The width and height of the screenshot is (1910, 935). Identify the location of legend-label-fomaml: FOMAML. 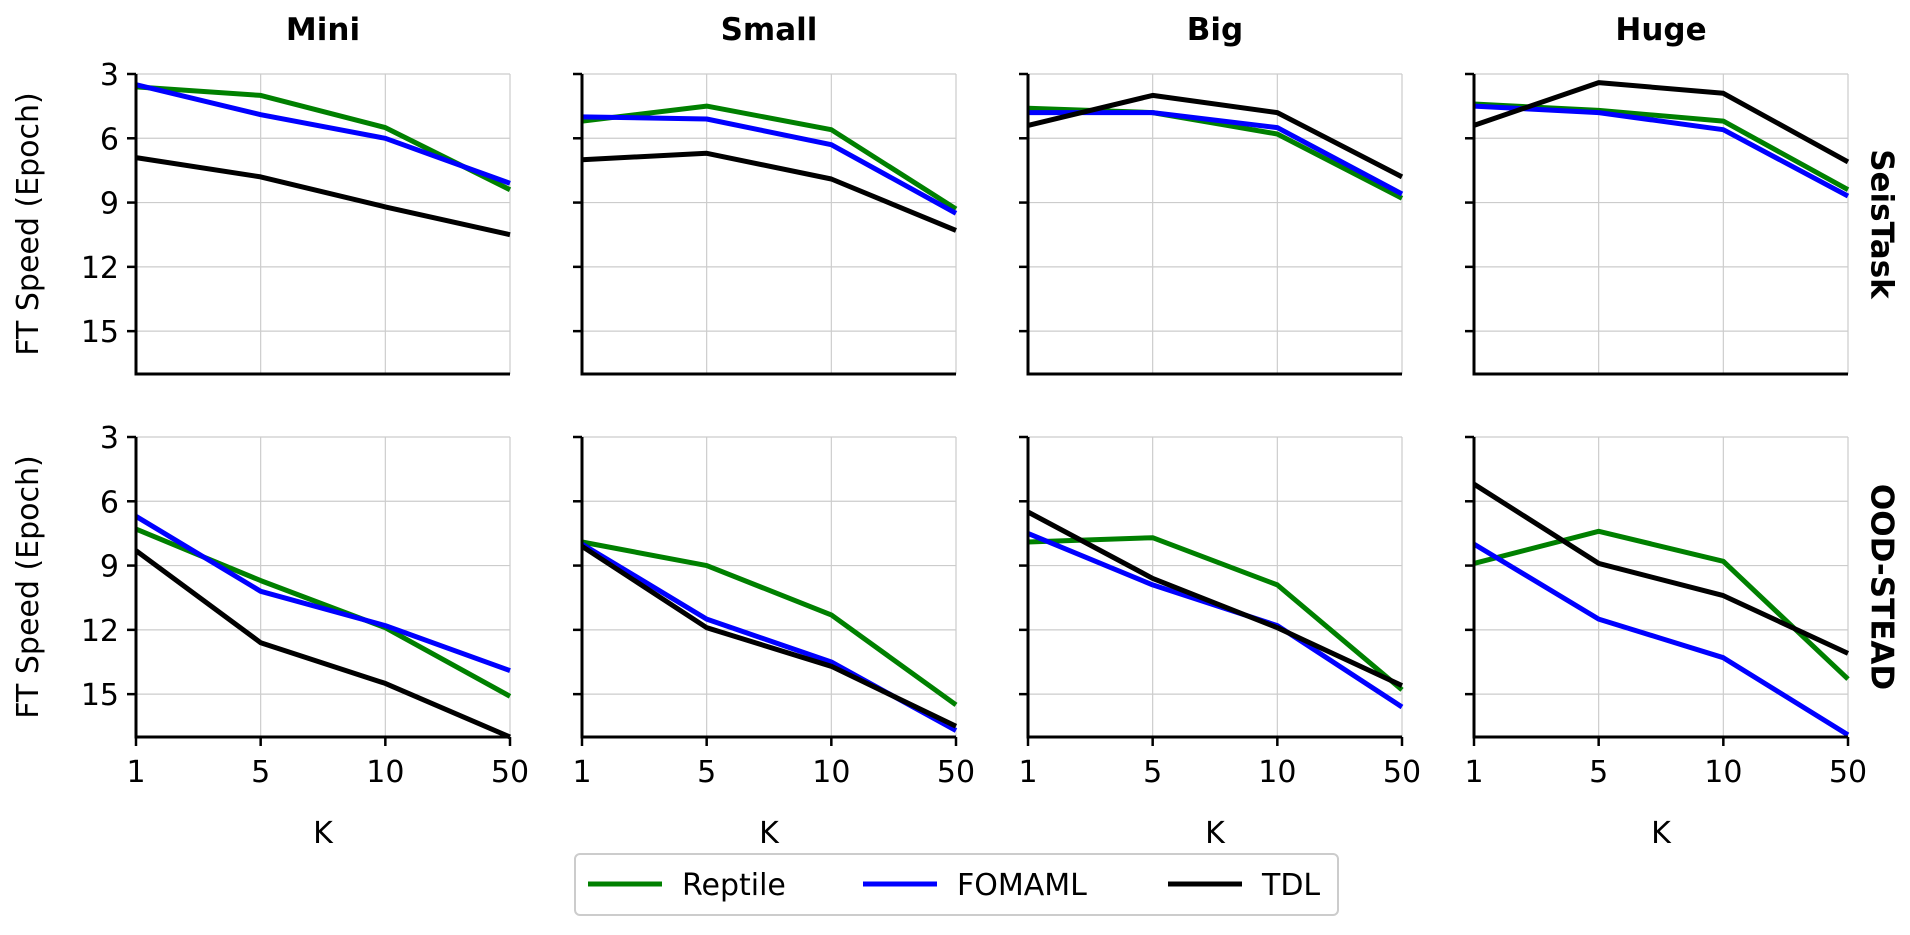
(1022, 885).